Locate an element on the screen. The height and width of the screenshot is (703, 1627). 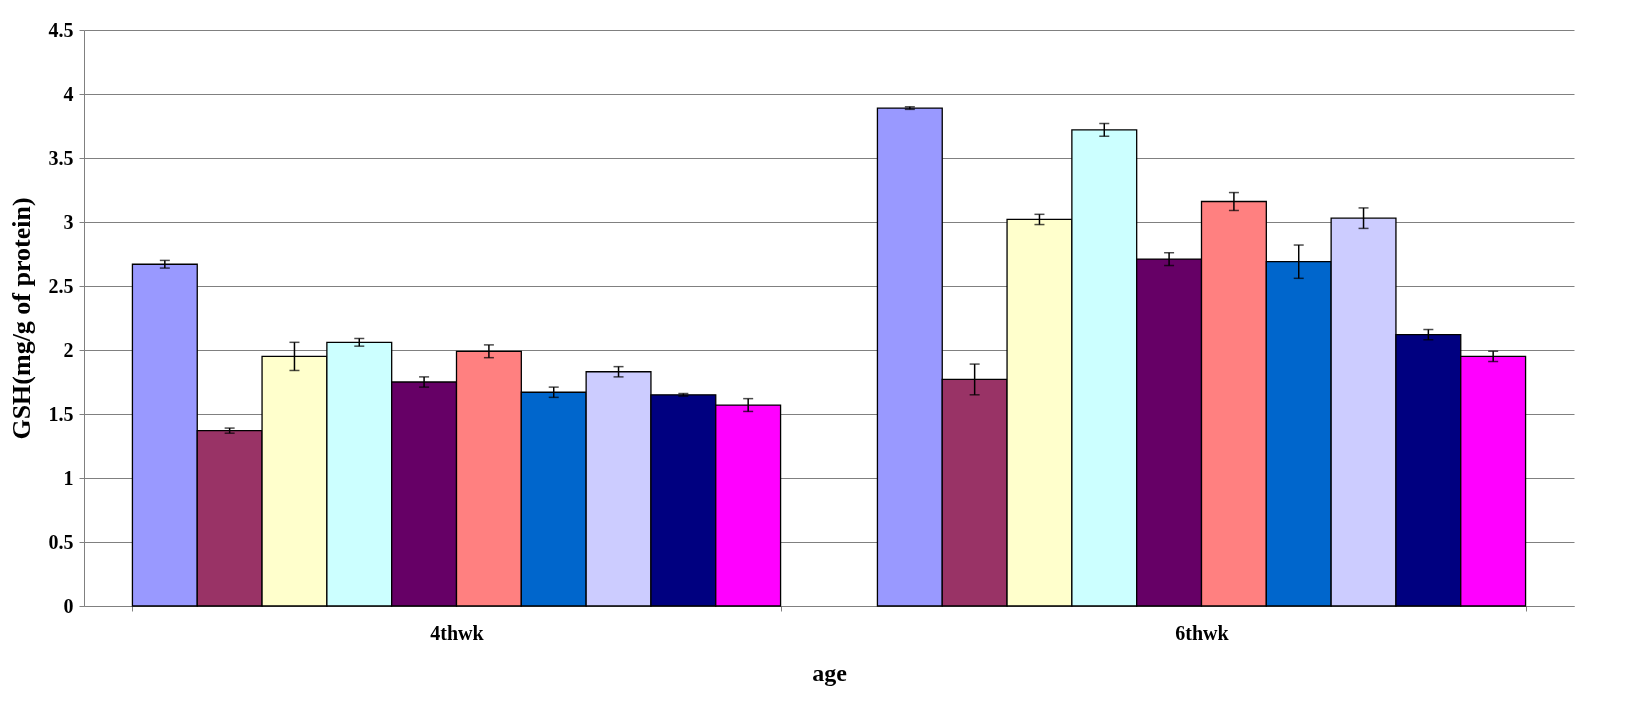
y-tick-label: 1 is located at coordinates (68, 477).